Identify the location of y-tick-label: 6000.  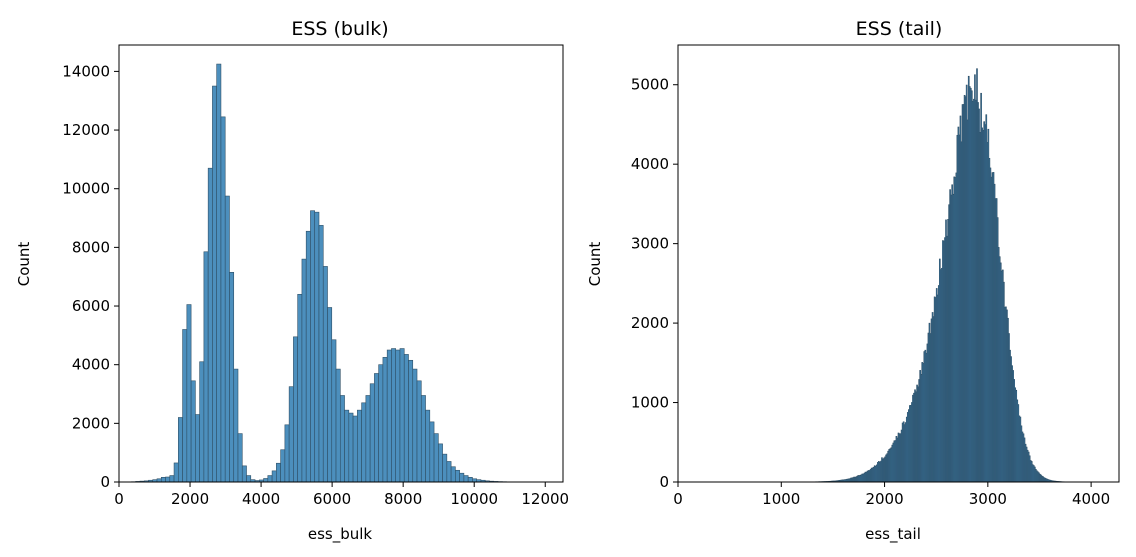
(91, 306).